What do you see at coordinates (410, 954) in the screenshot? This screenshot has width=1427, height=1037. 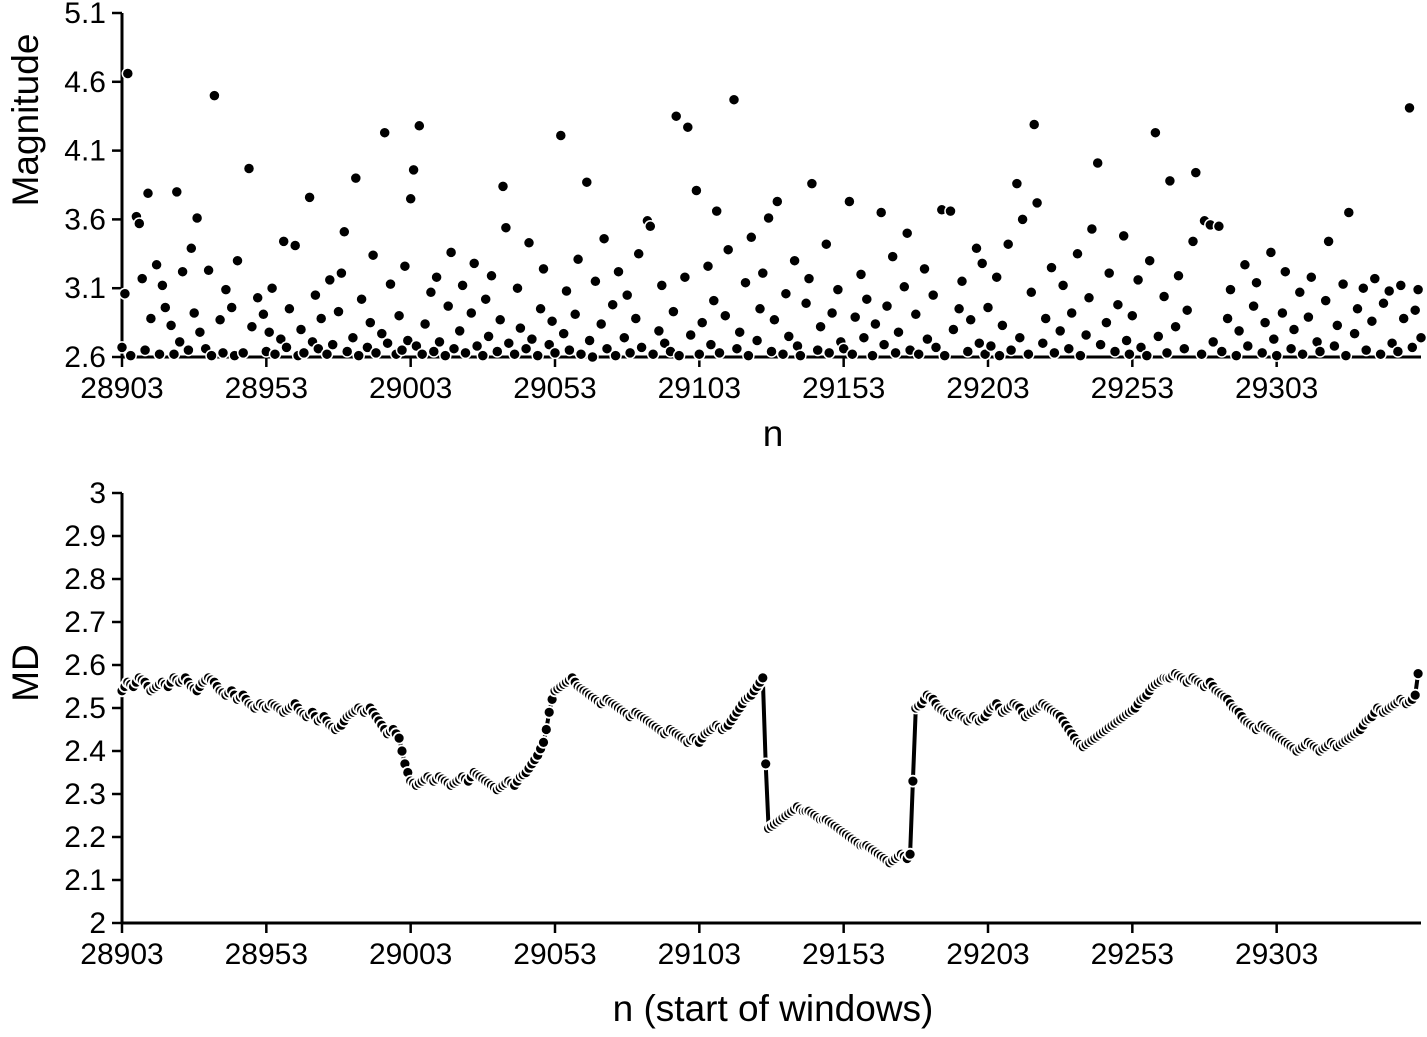 I see `x-tick-label: 29003` at bounding box center [410, 954].